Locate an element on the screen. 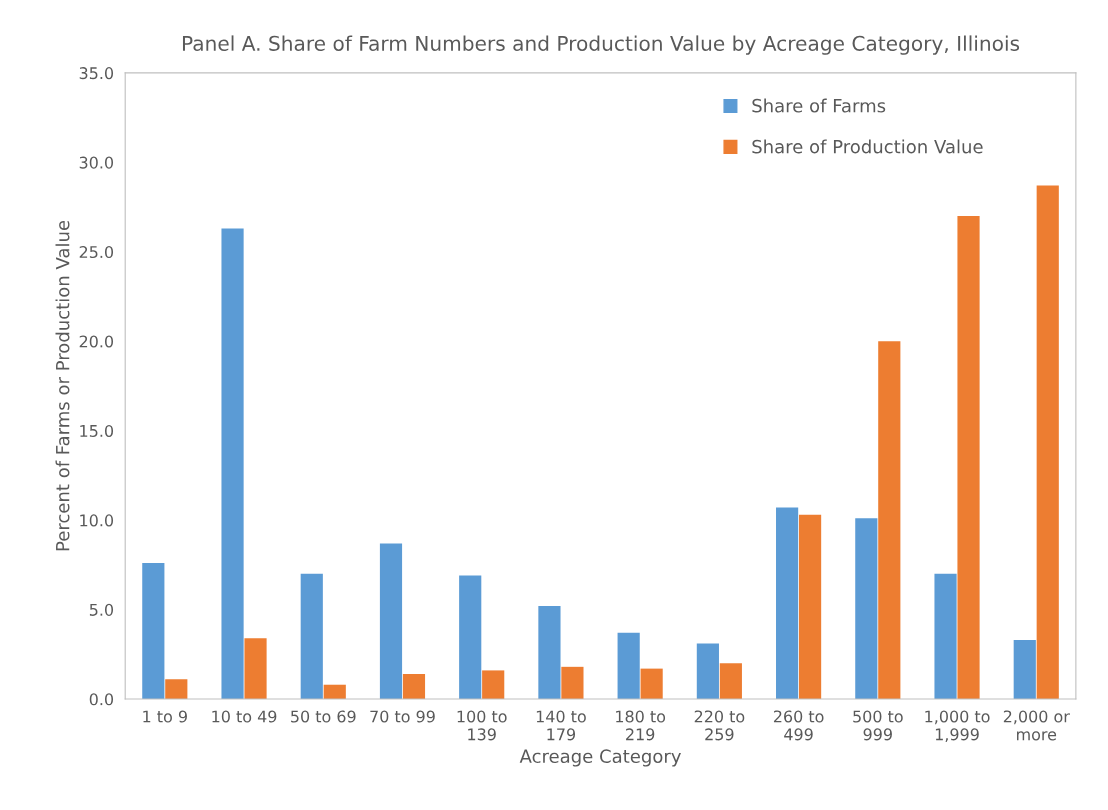  chart-title: Panel A. Share of Farm Numbers and Production Value by Acreage Category, Illinois is located at coordinates (601, 45).